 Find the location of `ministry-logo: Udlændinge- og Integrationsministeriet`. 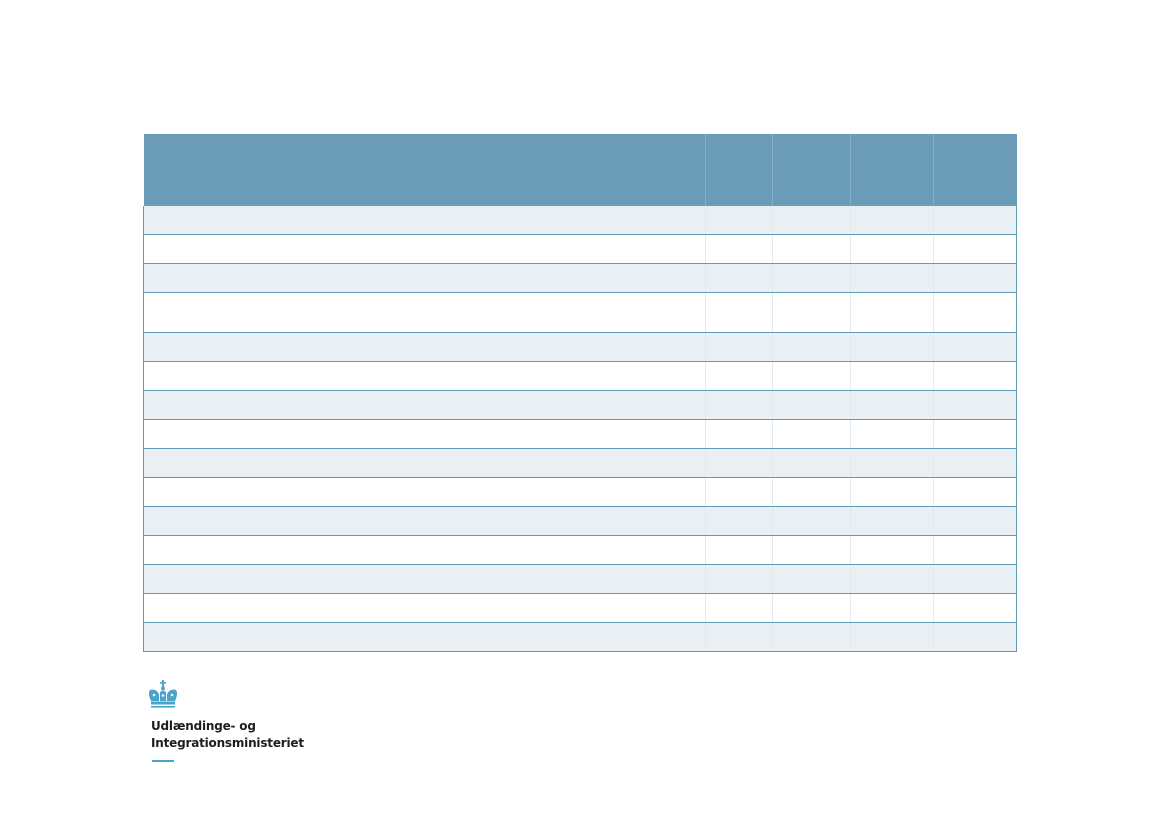

ministry-logo: Udlændinge- og Integrationsministeriet is located at coordinates (227, 721).